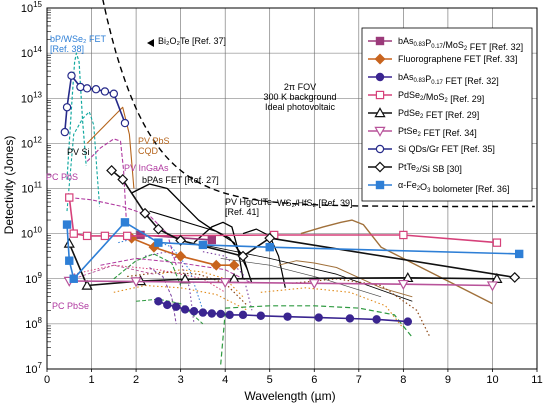 This screenshot has width=550, height=409. I want to click on legend-label: Fluorographene FET [Ref. 33], so click(457, 59).